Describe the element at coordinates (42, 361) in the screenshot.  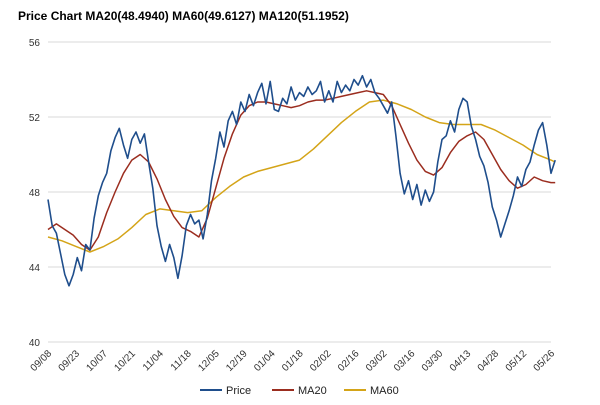
I see `x-tick-label: 09/08` at that location.